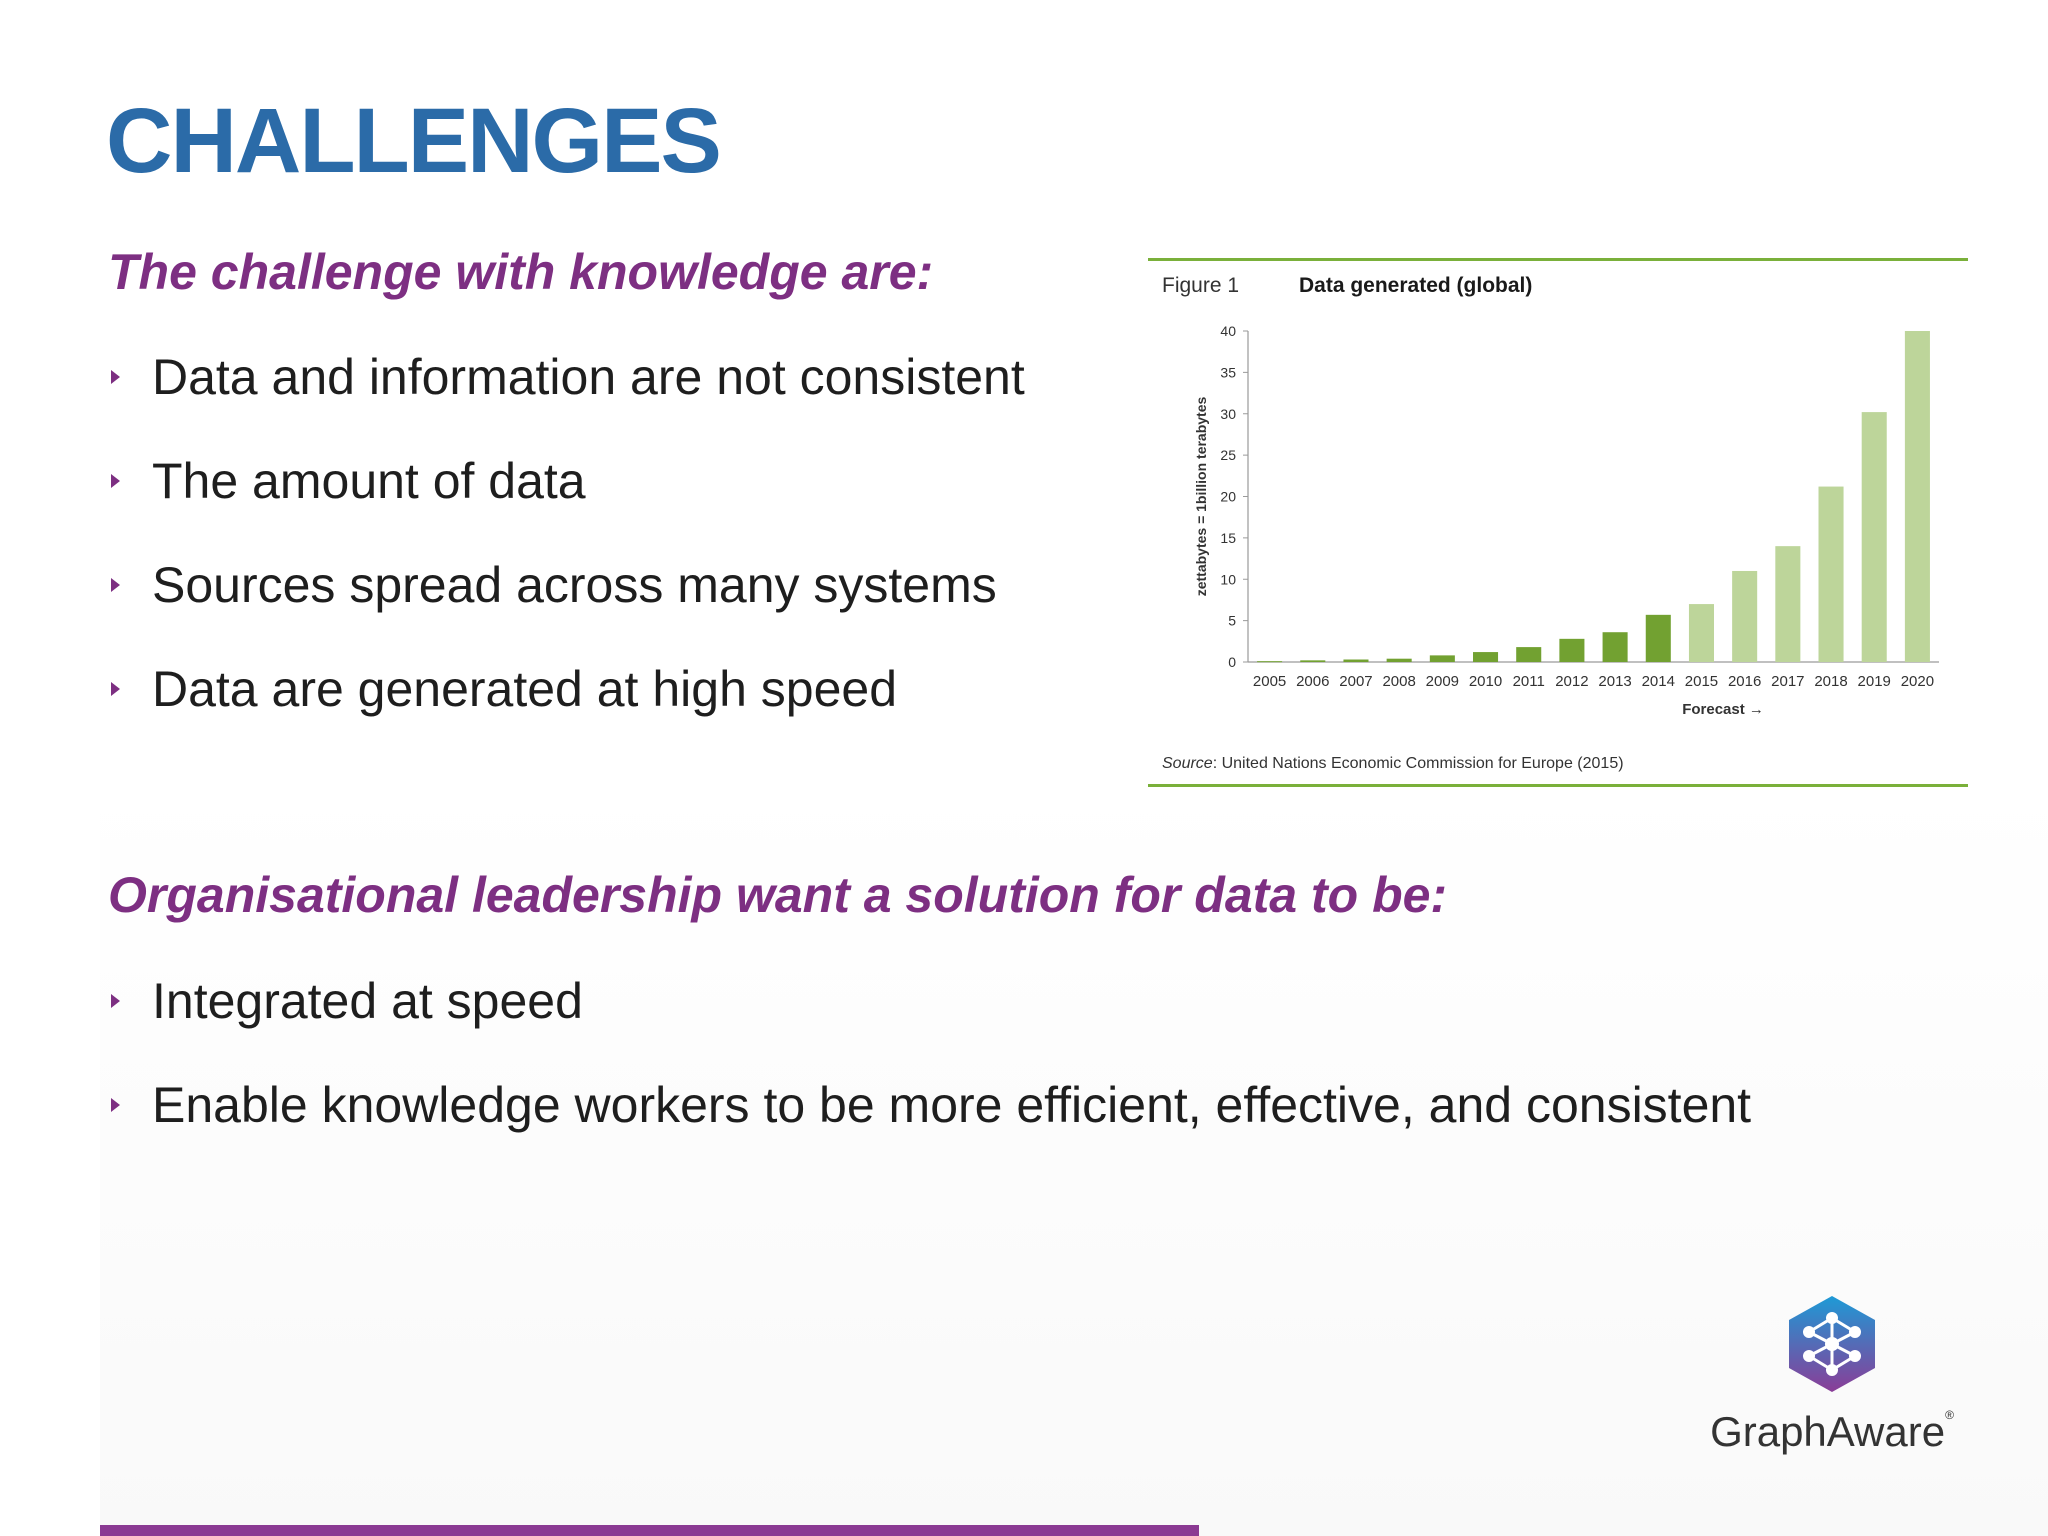 This screenshot has height=1536, width=2048. Describe the element at coordinates (1228, 455) in the screenshot. I see `y-tick-label: 25` at that location.